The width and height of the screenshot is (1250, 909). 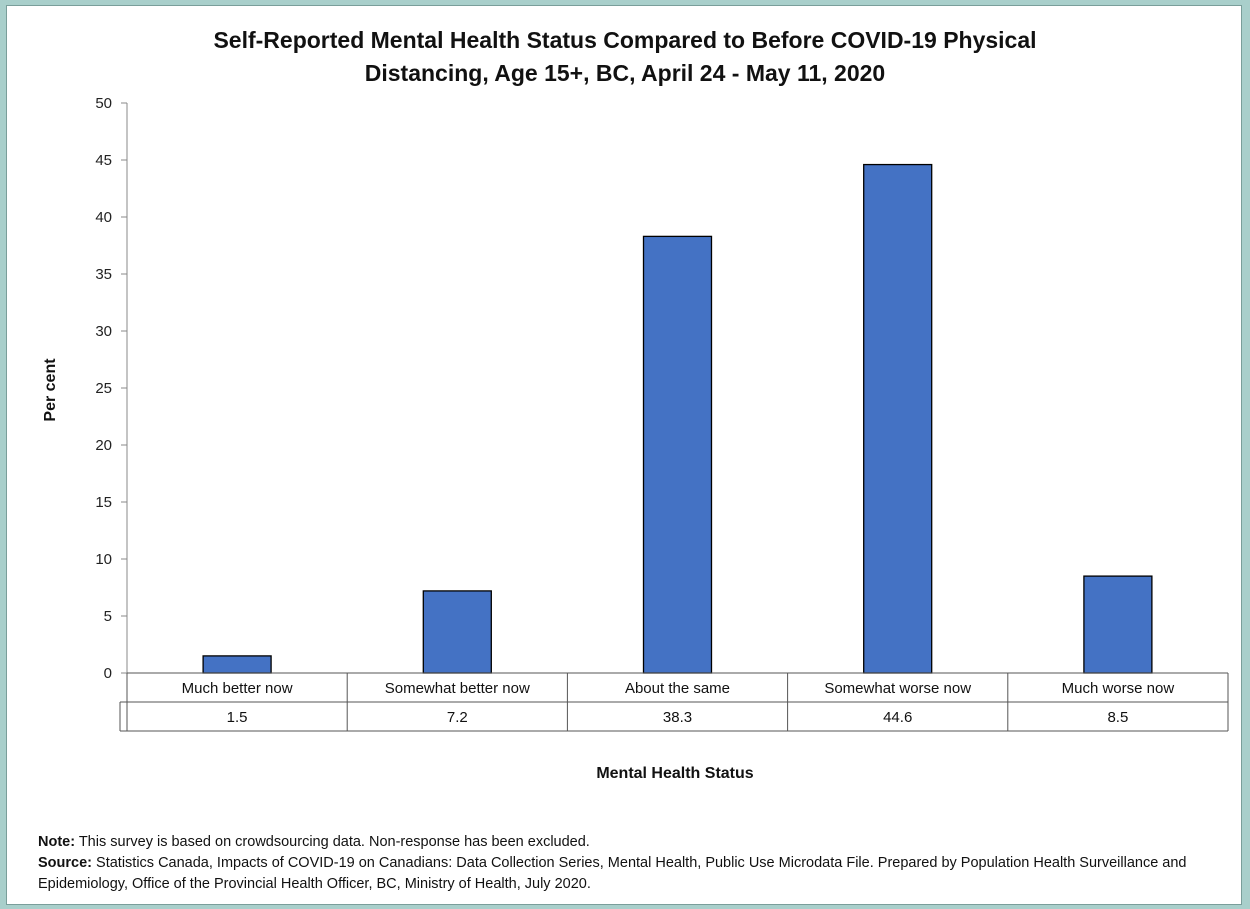 What do you see at coordinates (103, 274) in the screenshot?
I see `y-tick-label: 35` at bounding box center [103, 274].